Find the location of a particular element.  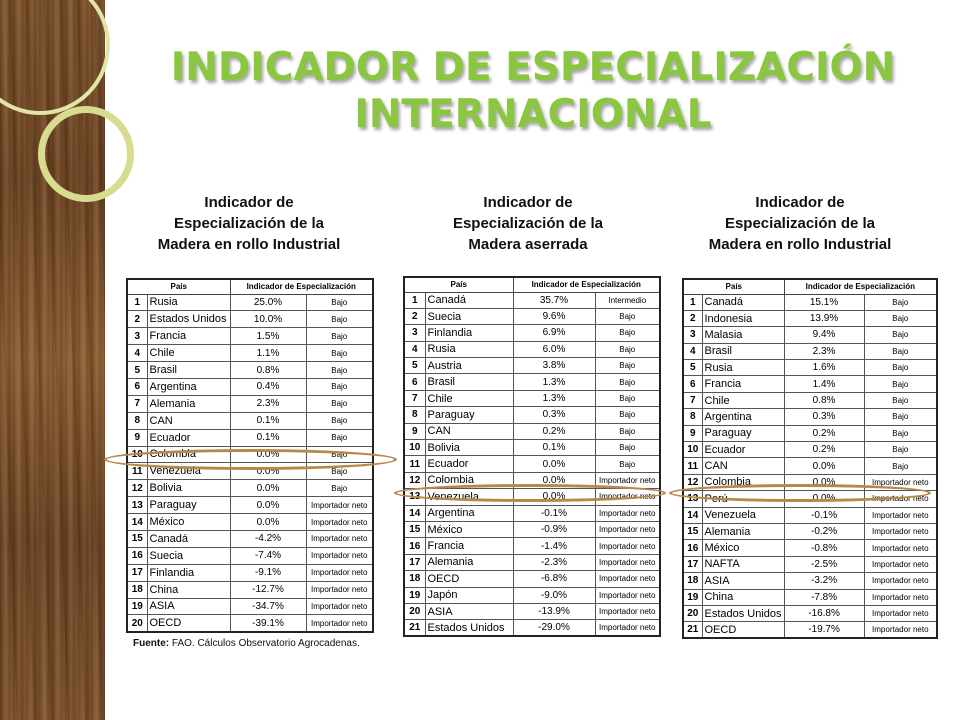

table-row: 10 Bolivia 0.1% Bajo is located at coordinates (532, 448).